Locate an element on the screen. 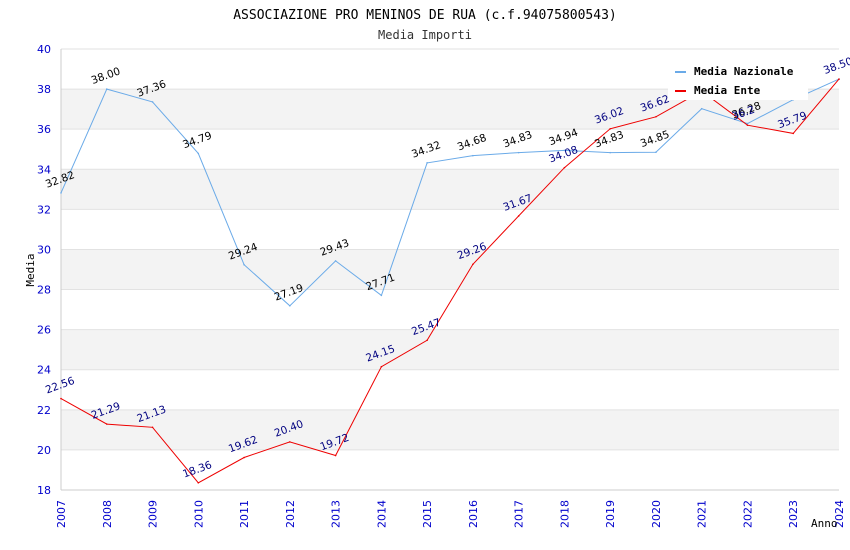 This screenshot has width=850, height=550. x-tick-label: 2015 is located at coordinates (427, 514).